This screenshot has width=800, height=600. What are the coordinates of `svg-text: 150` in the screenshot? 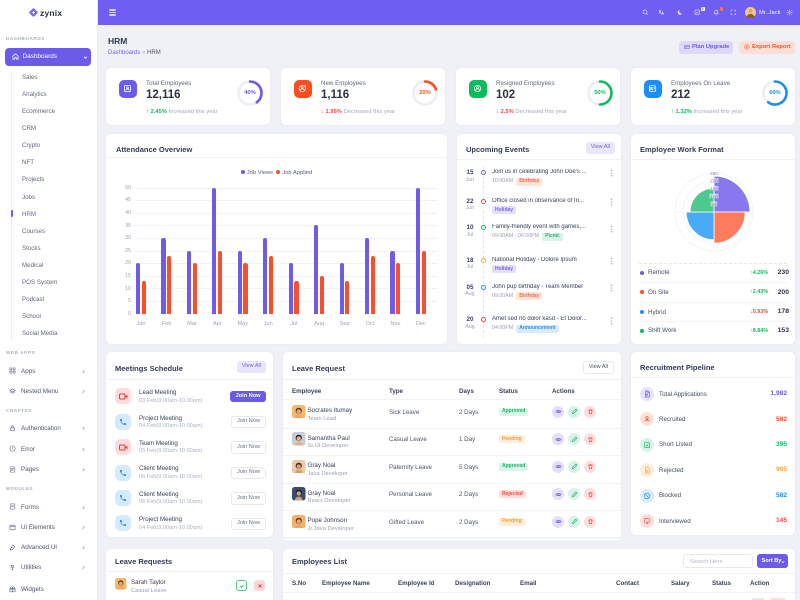 It's located at (714, 189).